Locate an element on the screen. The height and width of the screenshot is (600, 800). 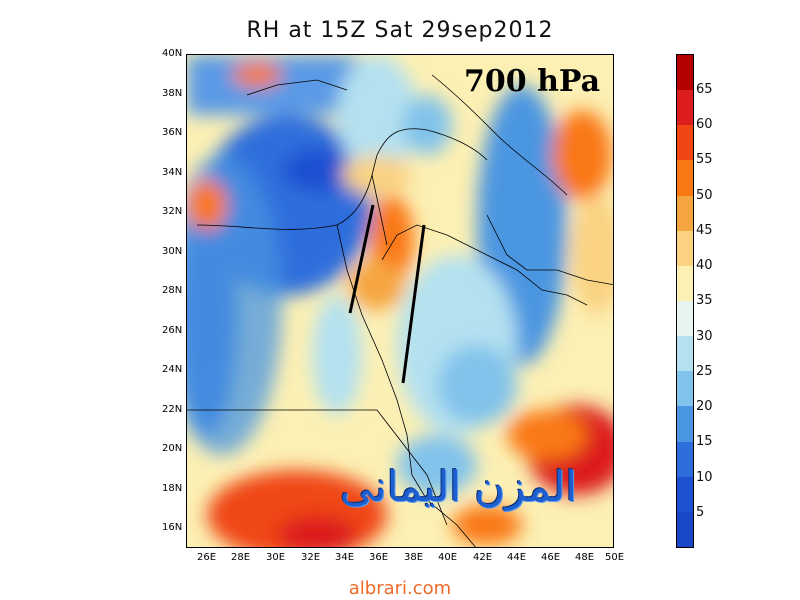
map-title: RH at 15Z Sat 29sep2012 is located at coordinates (400, 30).